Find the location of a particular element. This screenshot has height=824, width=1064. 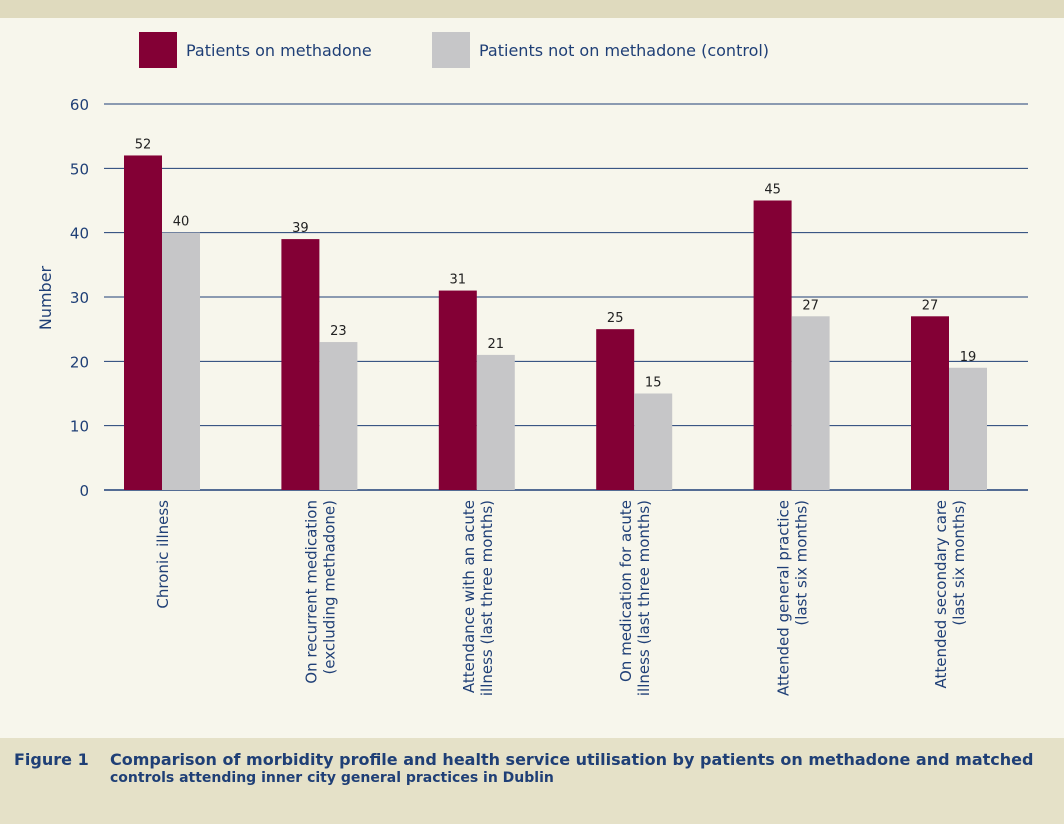

x-category-label: Chronic illness is located at coordinates (163, 554).